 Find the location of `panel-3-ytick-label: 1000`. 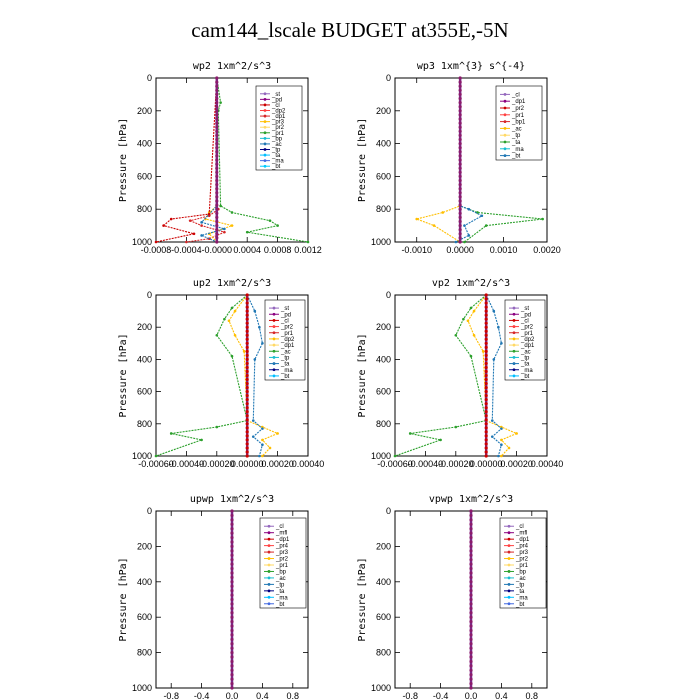

panel-3-ytick-label: 1000 is located at coordinates (142, 456).